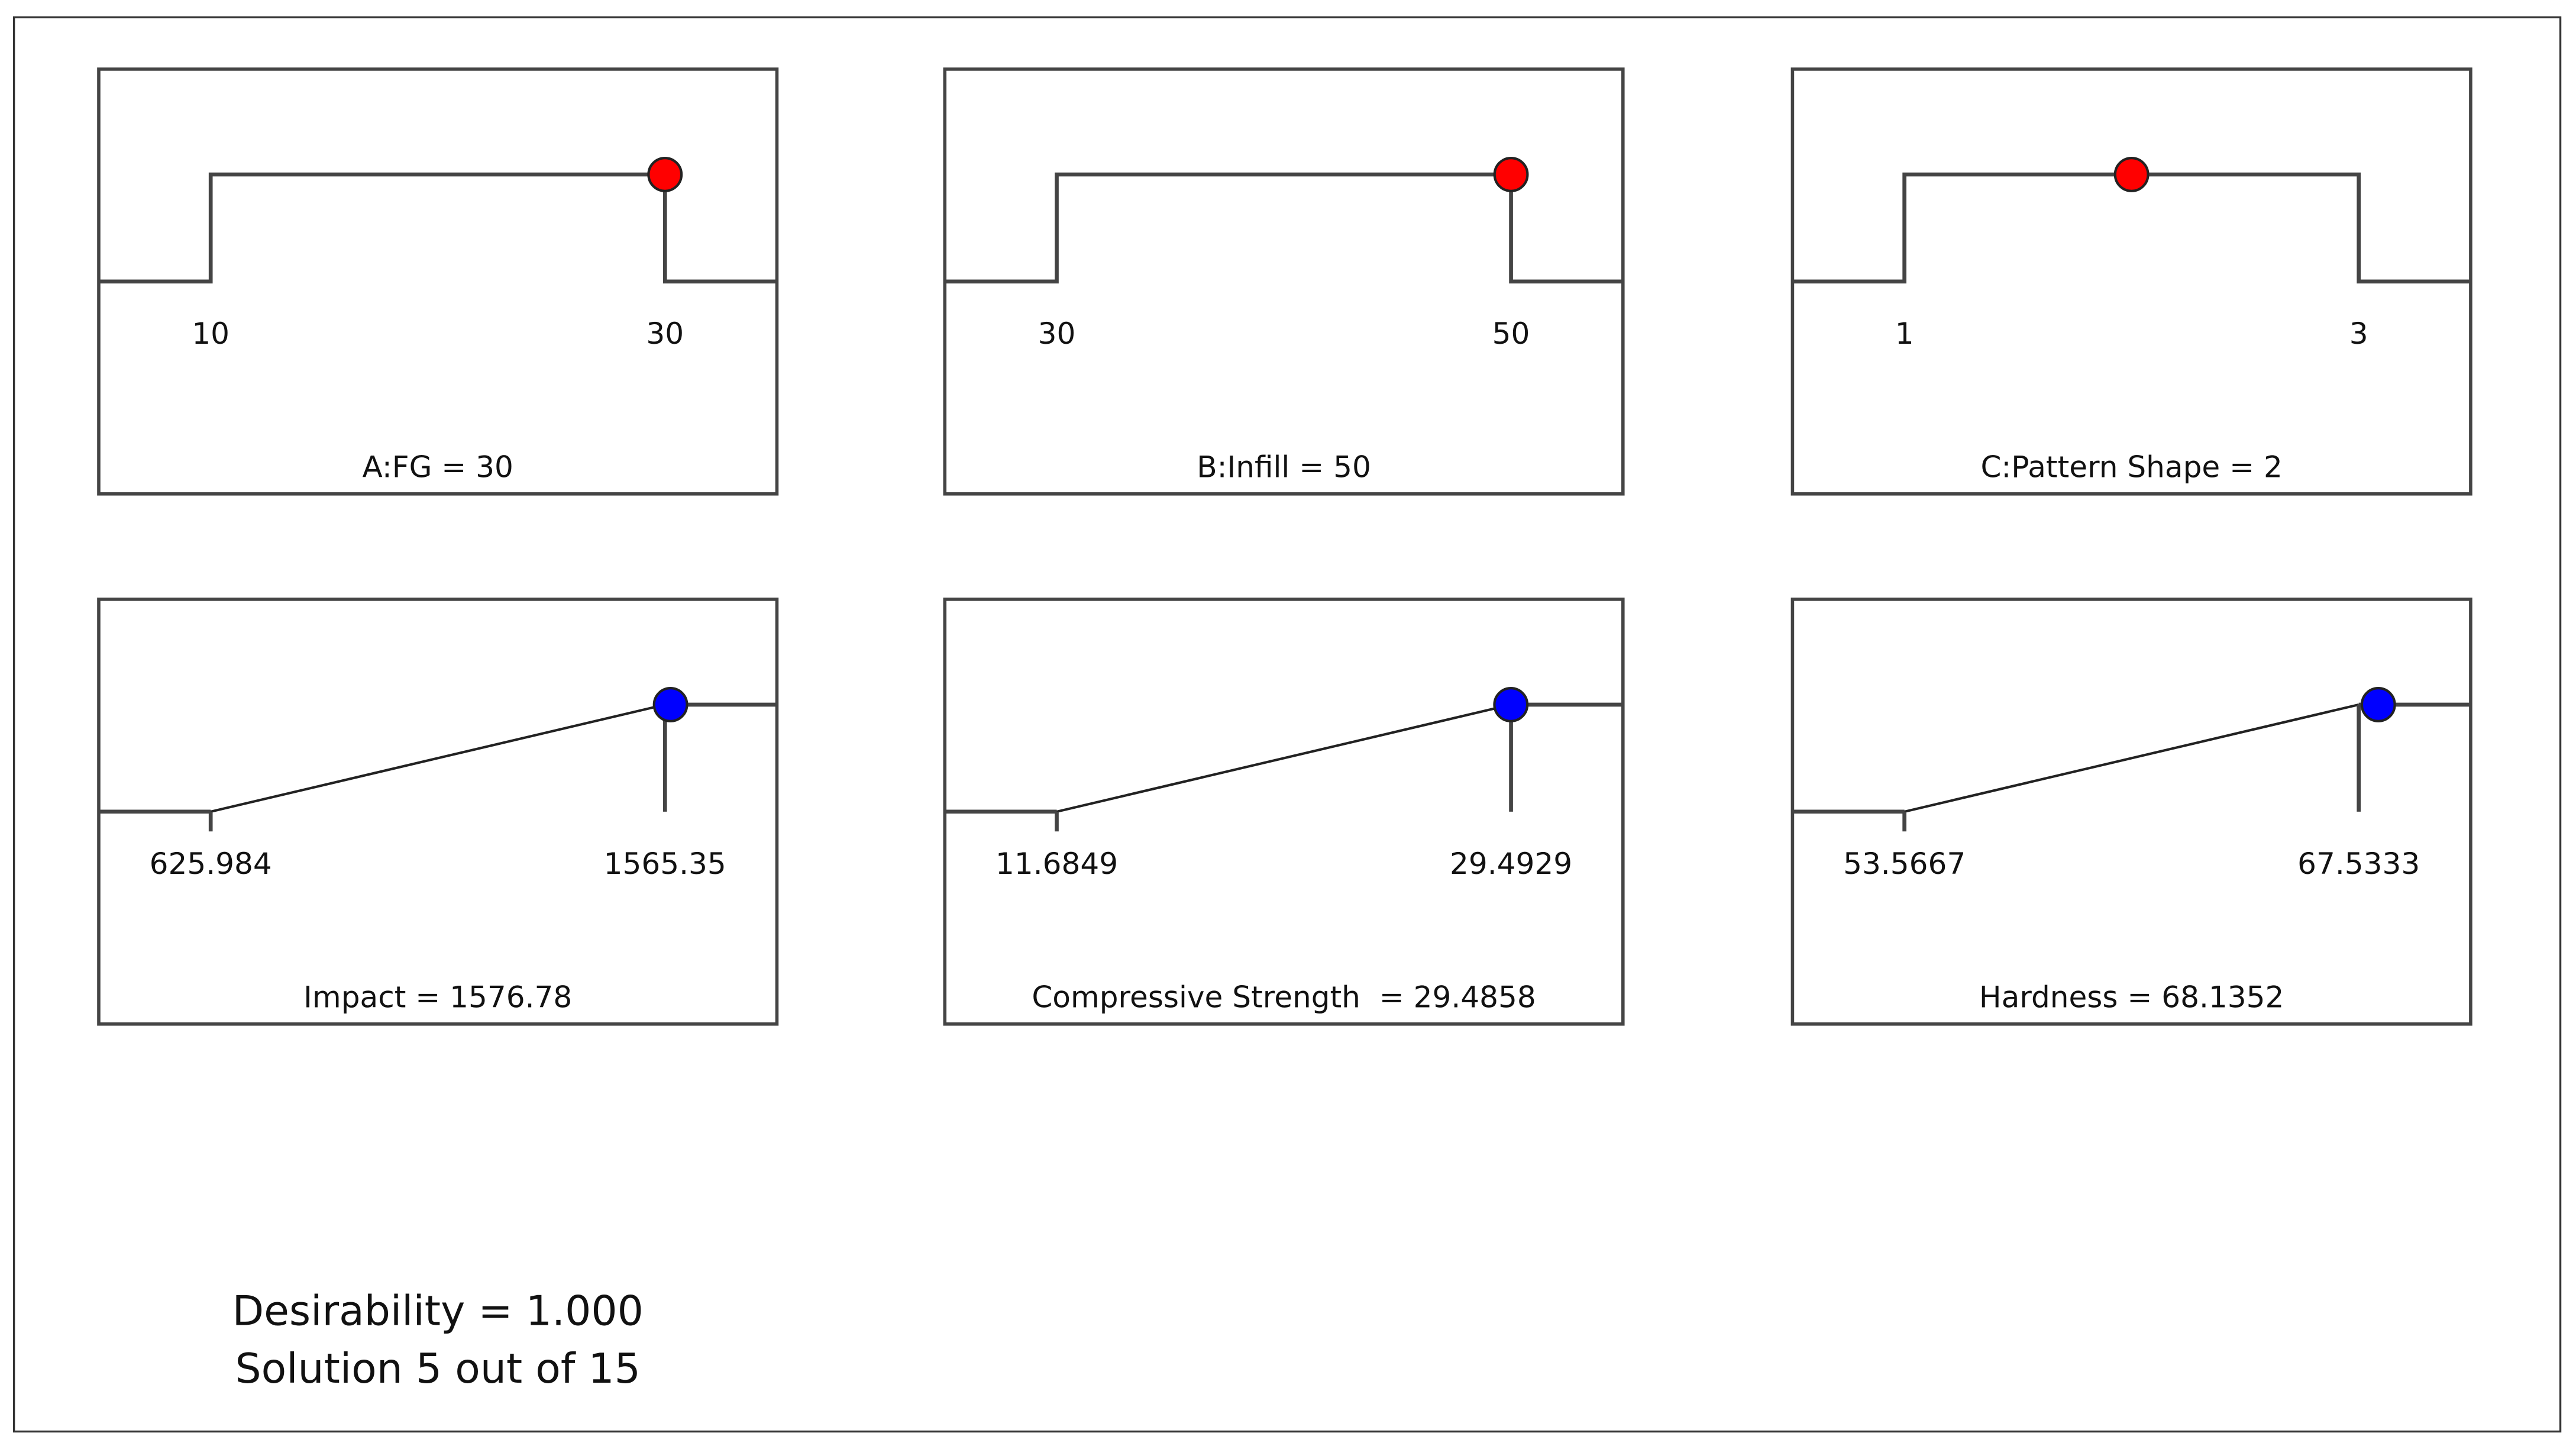  I want to click on panel-title: Hardness = 68.1352, so click(2131, 997).